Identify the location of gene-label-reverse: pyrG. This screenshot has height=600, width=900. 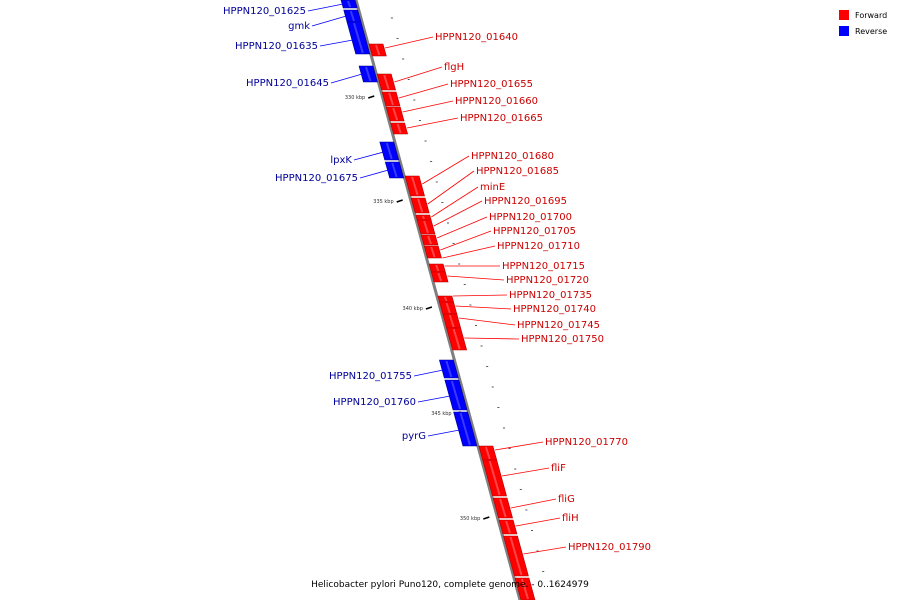
(414, 436).